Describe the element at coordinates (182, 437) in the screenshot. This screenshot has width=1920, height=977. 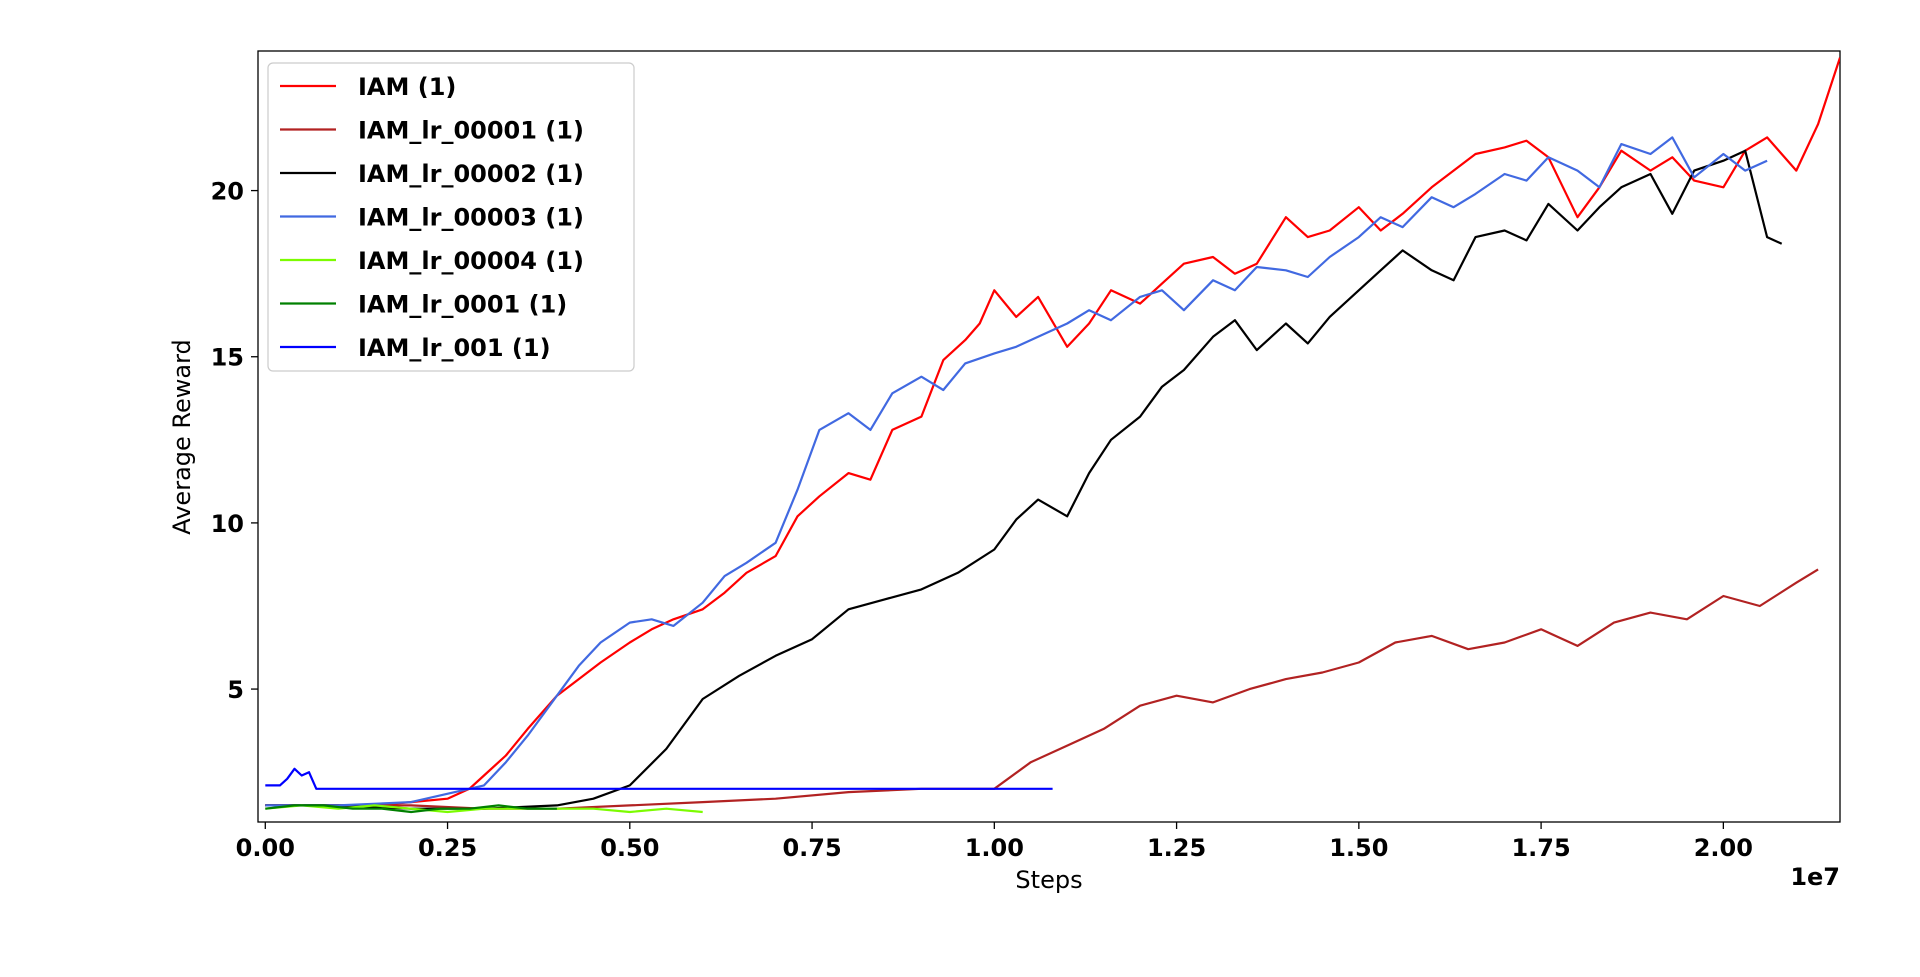
I see `y-axis-label: Average Reward` at that location.